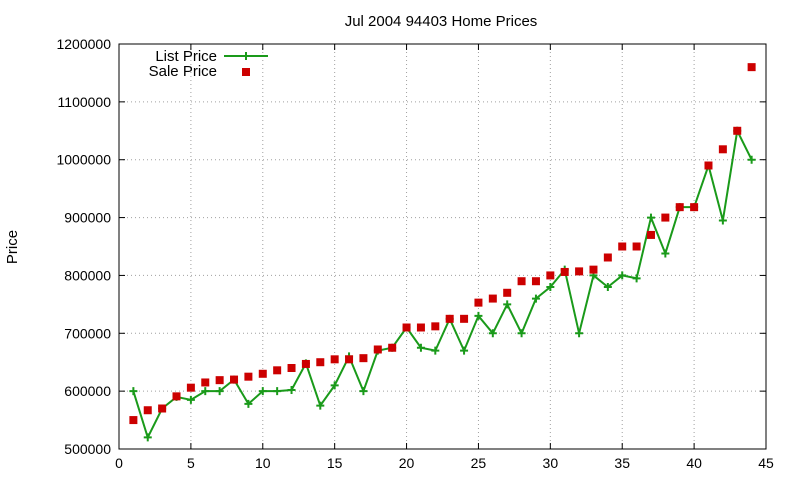 The width and height of the screenshot is (800, 480). Describe the element at coordinates (622, 463) in the screenshot. I see `x-tick-label: 35` at that location.